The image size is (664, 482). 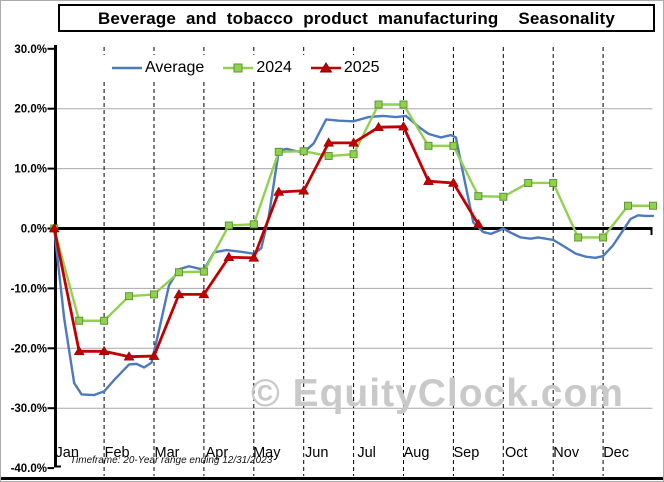 What do you see at coordinates (30, 50) in the screenshot?
I see `y-axis-tick-label: 30.0%` at bounding box center [30, 50].